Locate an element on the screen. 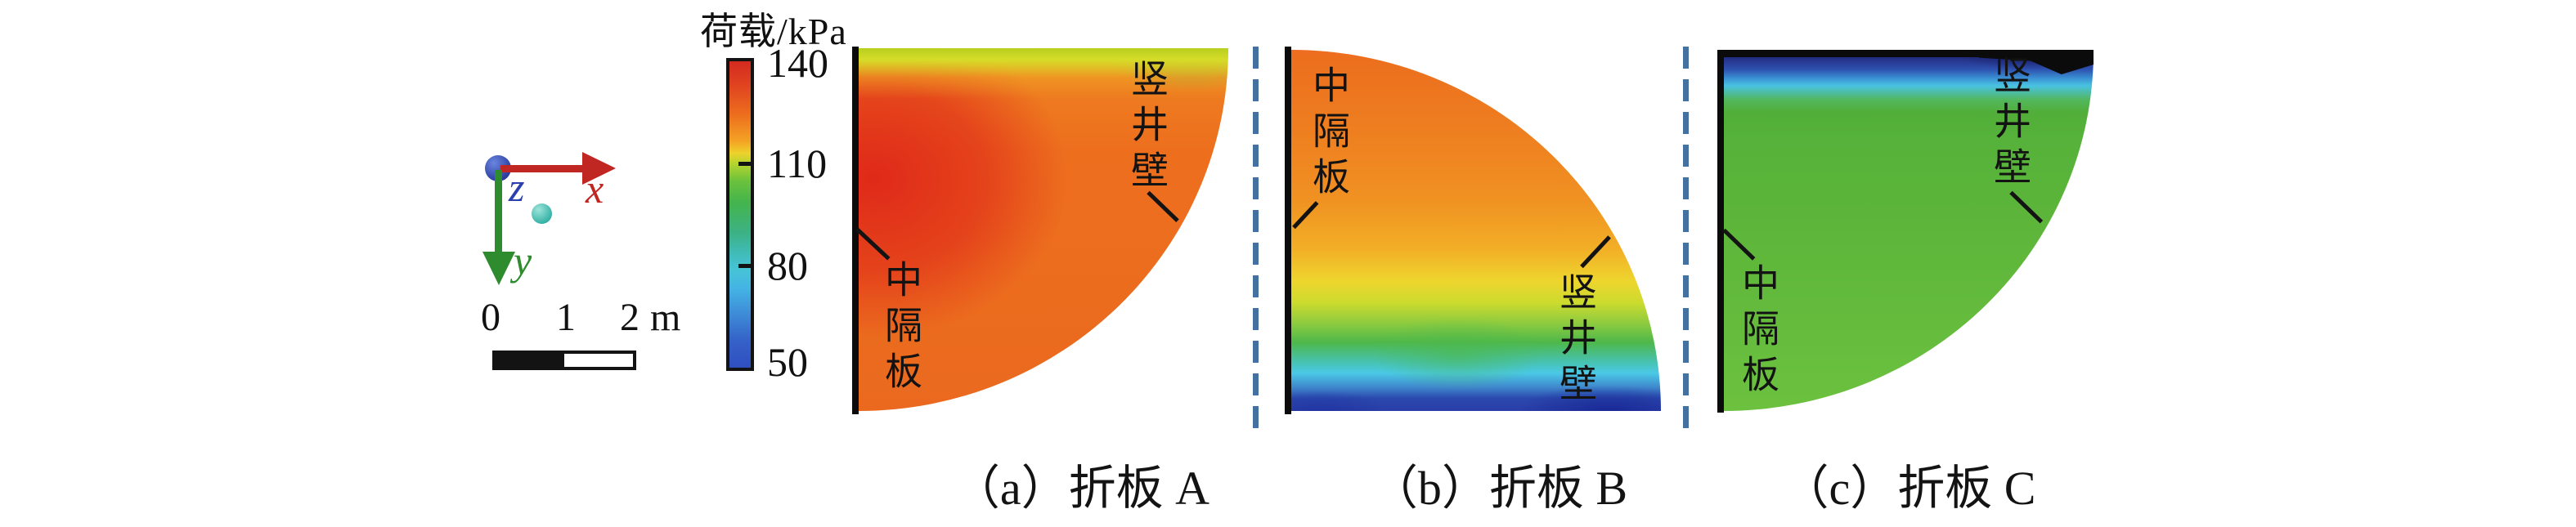  dashed-divider-bc is located at coordinates (1686, 240).